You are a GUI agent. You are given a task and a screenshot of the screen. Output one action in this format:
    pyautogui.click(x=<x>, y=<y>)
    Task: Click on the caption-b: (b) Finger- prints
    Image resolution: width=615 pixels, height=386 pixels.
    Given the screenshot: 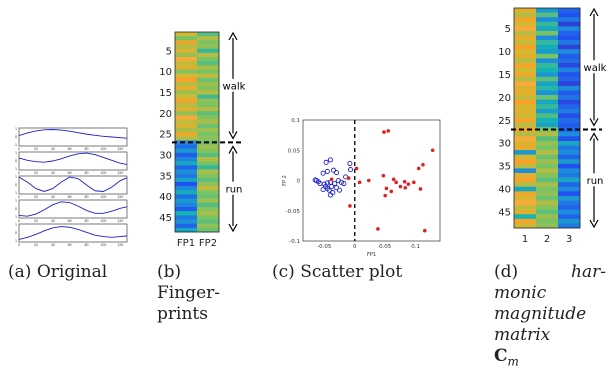 What is the action you would take?
    pyautogui.click(x=188, y=293)
    